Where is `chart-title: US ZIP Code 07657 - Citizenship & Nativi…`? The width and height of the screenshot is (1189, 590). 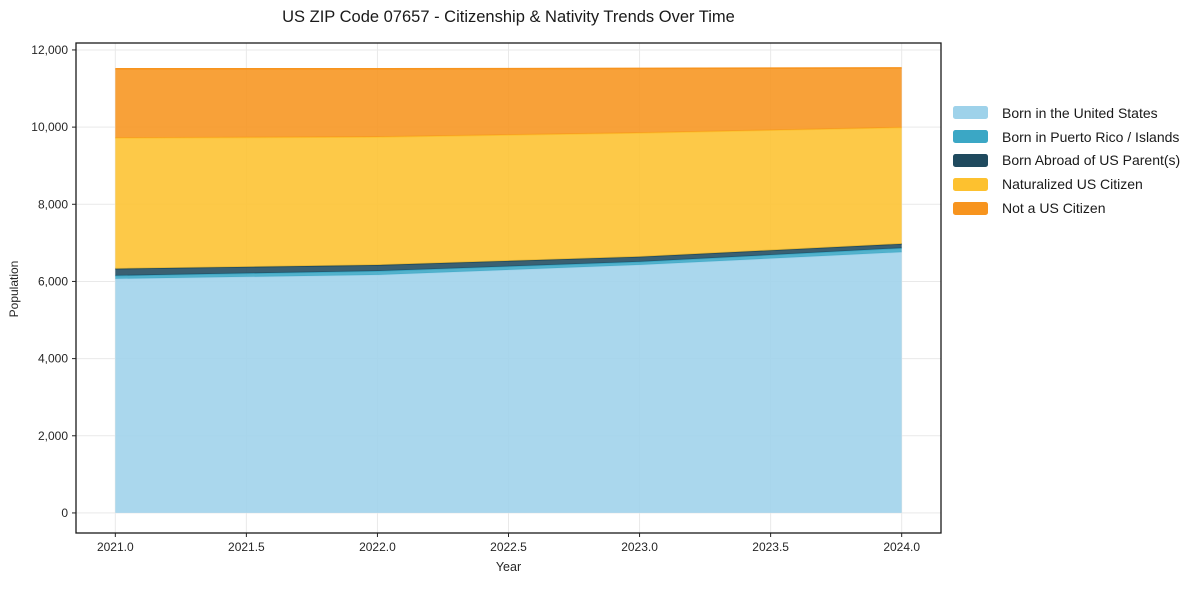 chart-title: US ZIP Code 07657 - Citizenship & Nativi… is located at coordinates (508, 17).